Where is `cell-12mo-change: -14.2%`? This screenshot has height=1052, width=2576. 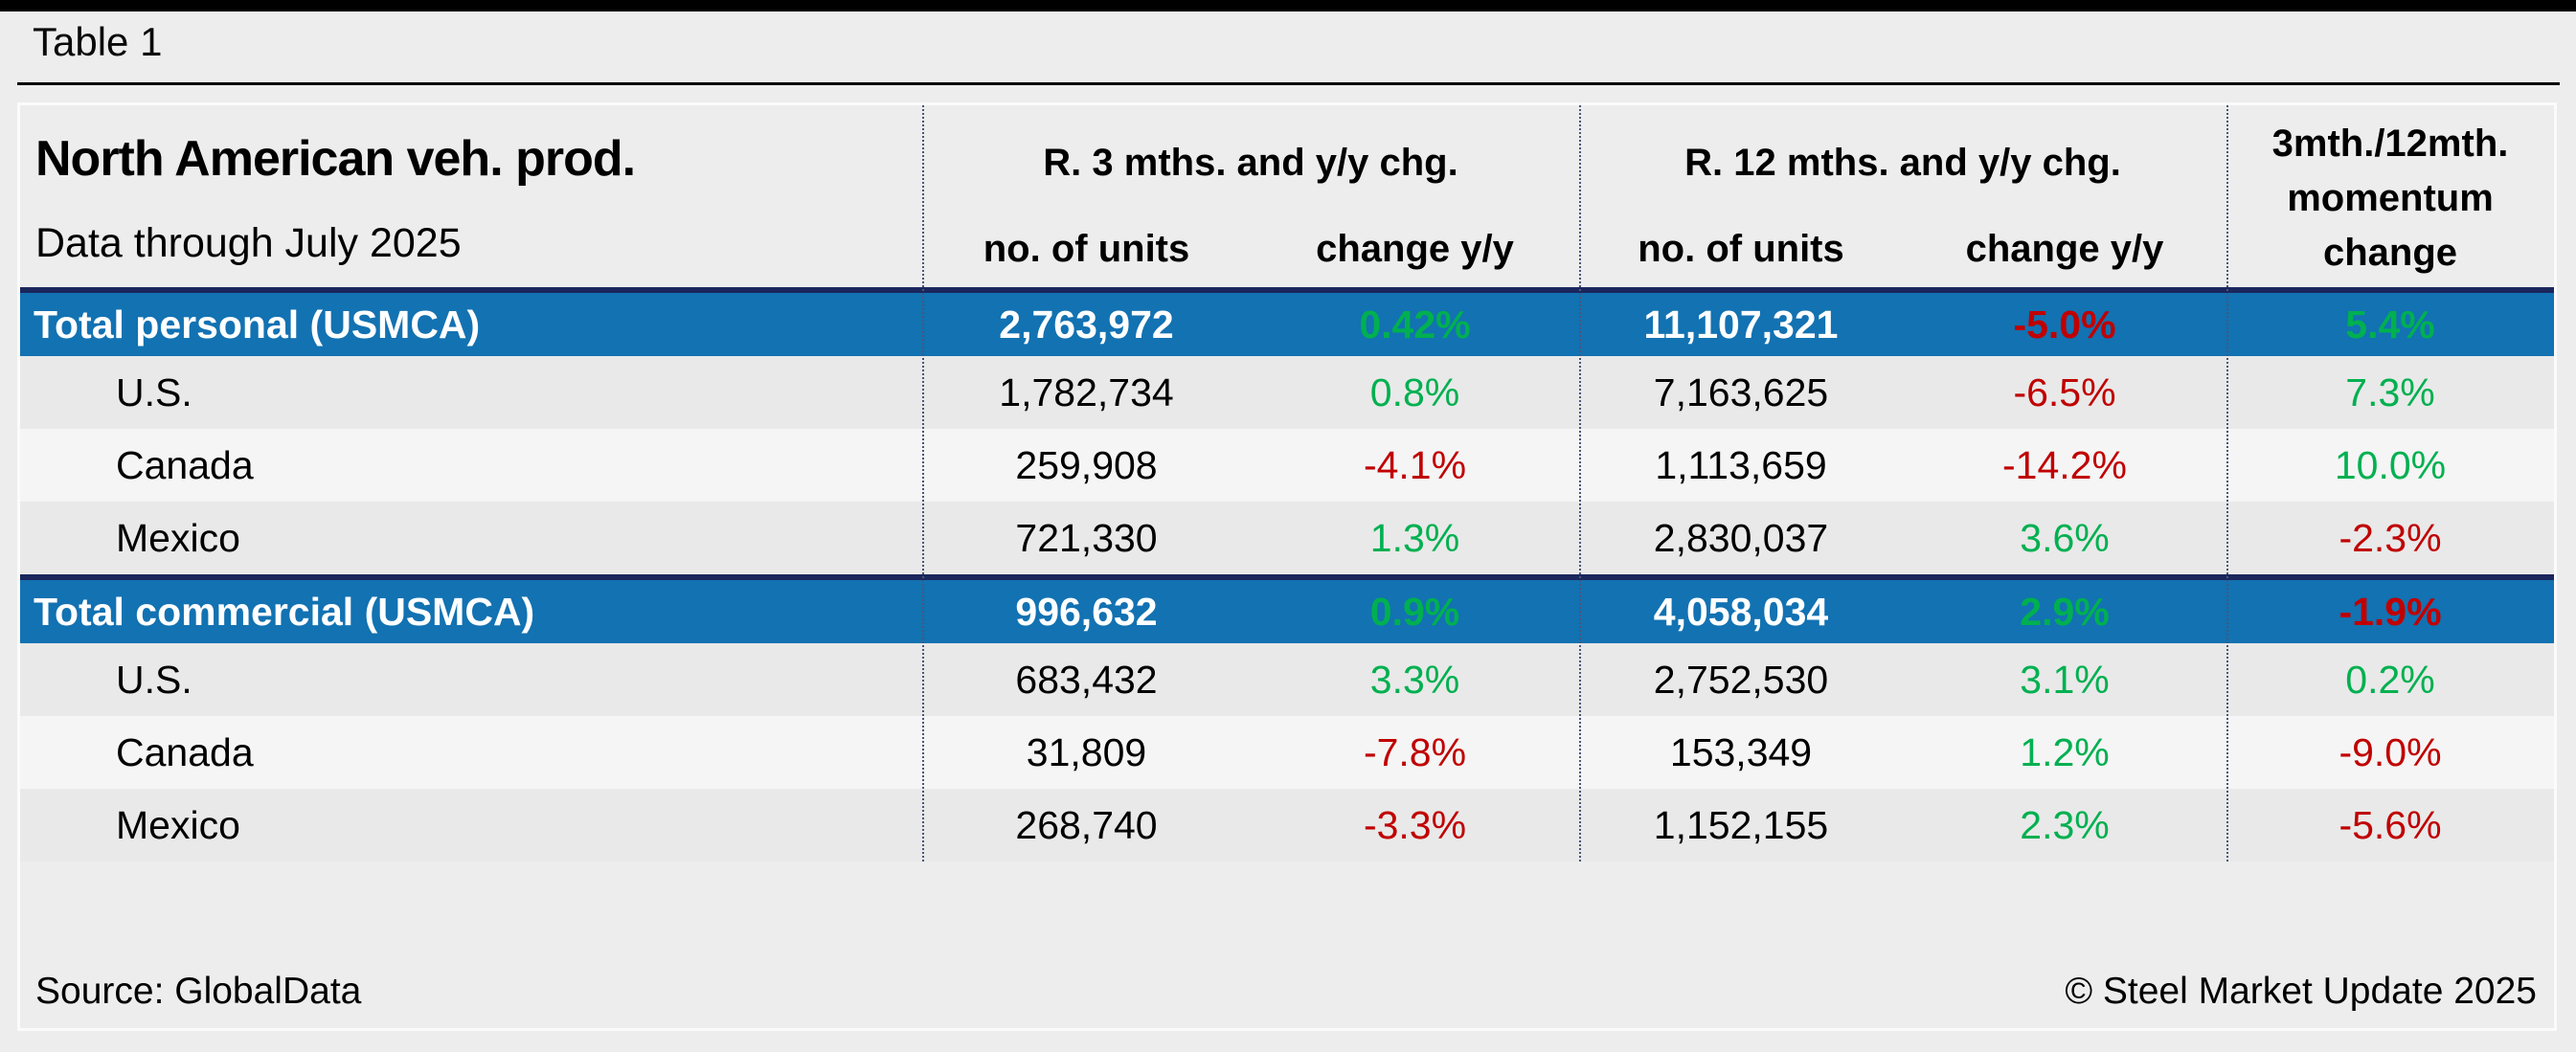
cell-12mo-change: -14.2% is located at coordinates (2064, 464).